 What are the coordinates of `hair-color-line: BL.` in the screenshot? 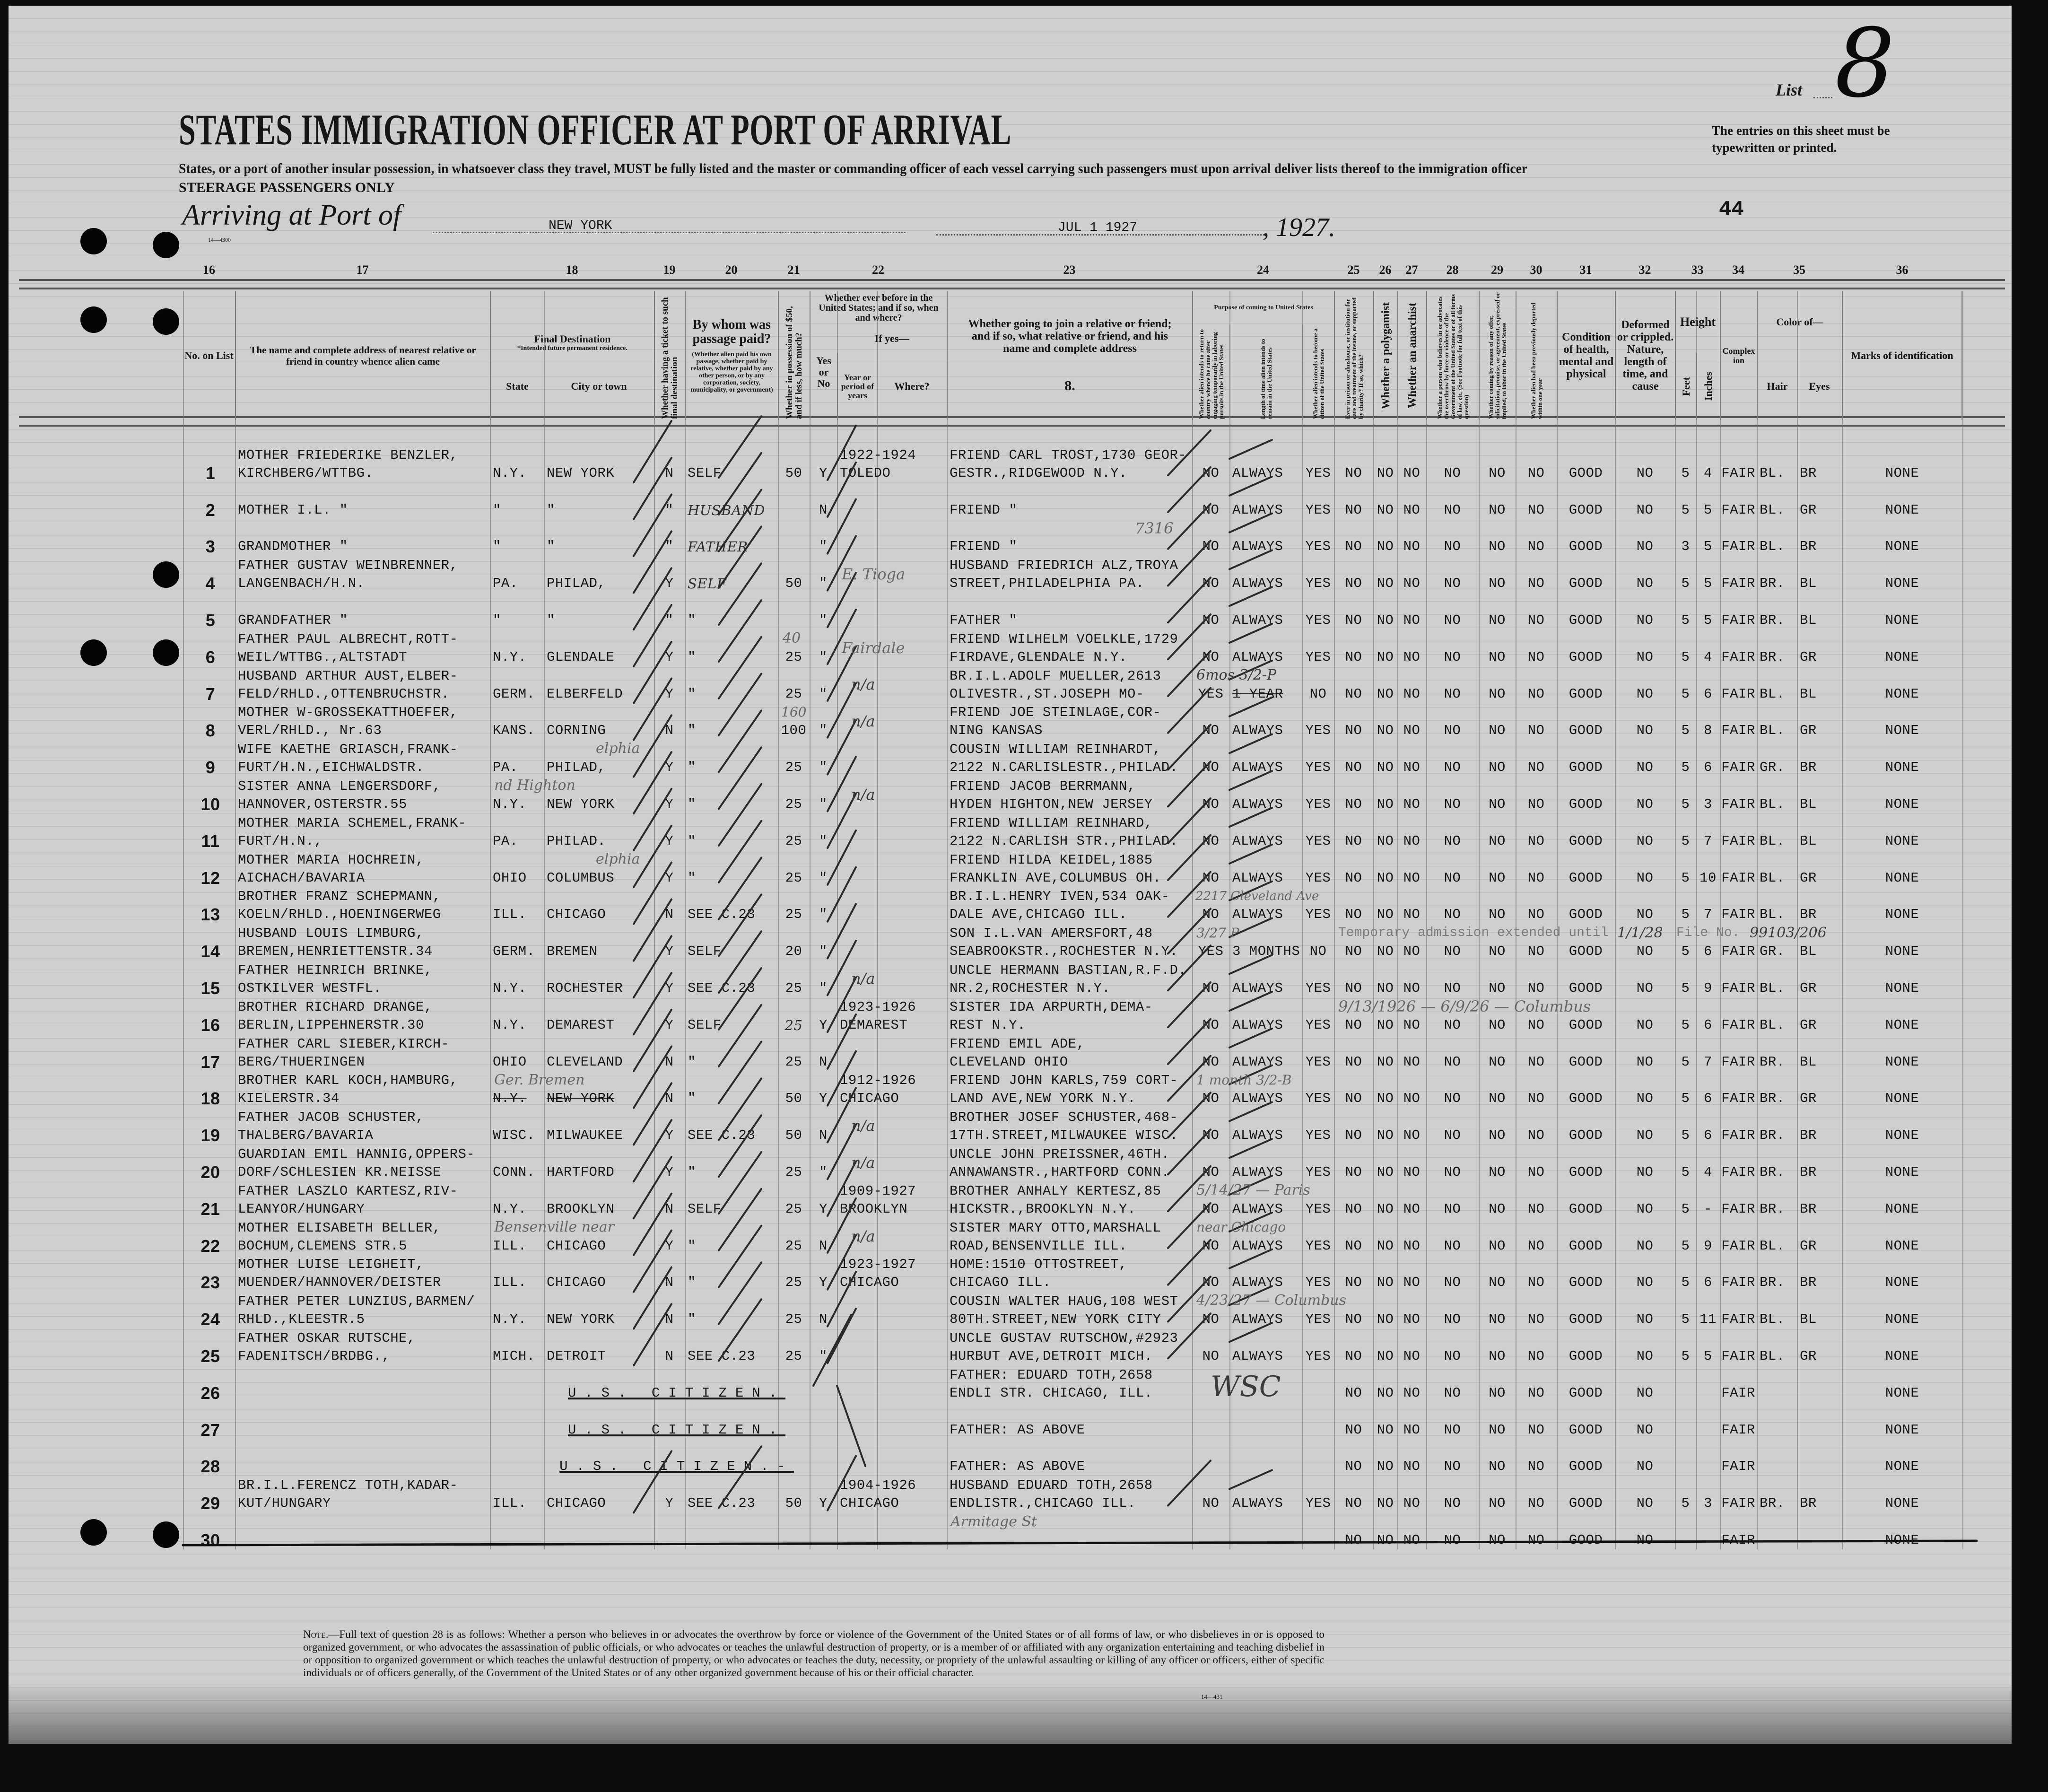 It's located at (1772, 510).